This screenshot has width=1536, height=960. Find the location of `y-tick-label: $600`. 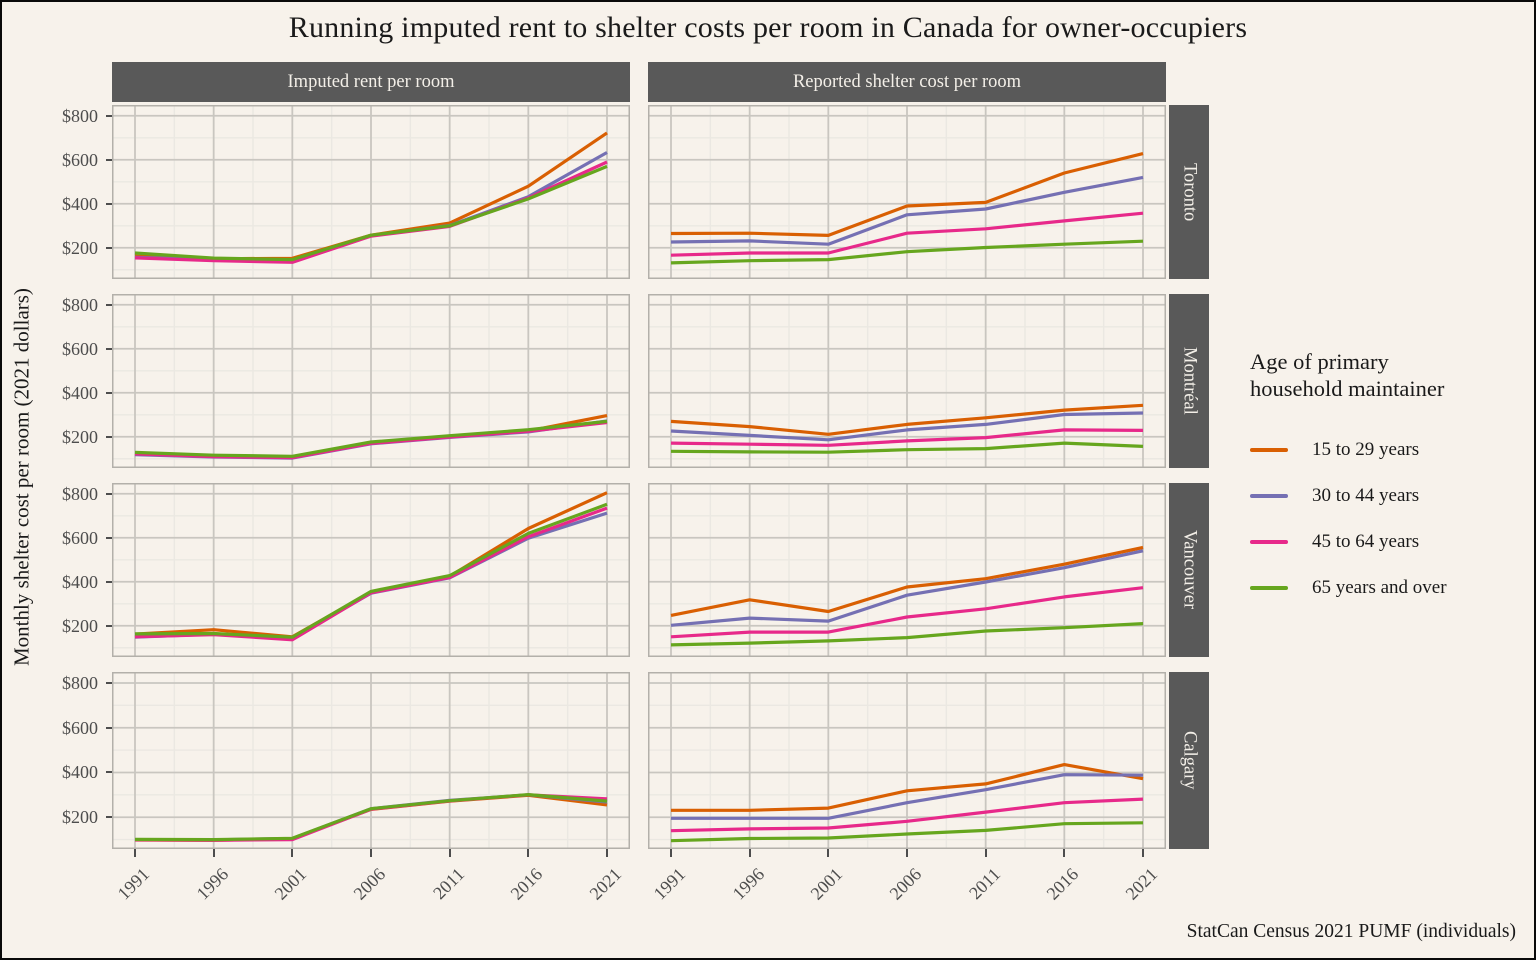

y-tick-label: $600 is located at coordinates (80, 537).